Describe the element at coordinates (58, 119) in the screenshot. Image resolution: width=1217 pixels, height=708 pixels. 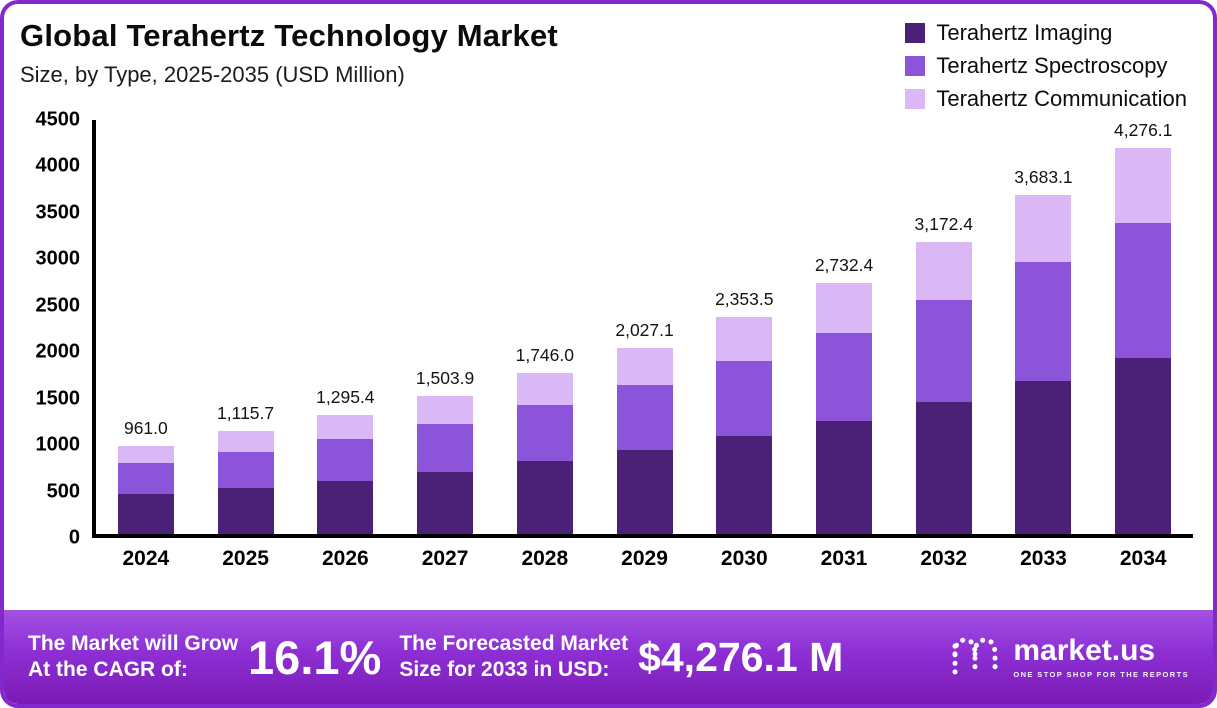
I see `y-tick-label: 4500` at that location.